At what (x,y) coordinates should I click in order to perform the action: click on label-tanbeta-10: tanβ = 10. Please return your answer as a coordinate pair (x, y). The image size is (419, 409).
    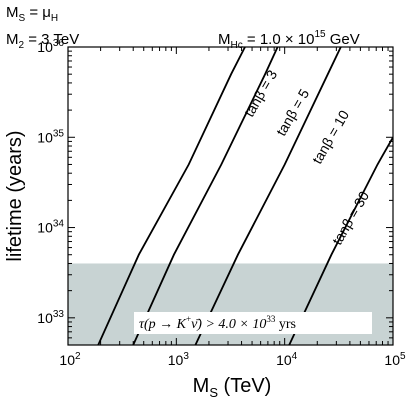
    Looking at the image, I should click on (330, 136).